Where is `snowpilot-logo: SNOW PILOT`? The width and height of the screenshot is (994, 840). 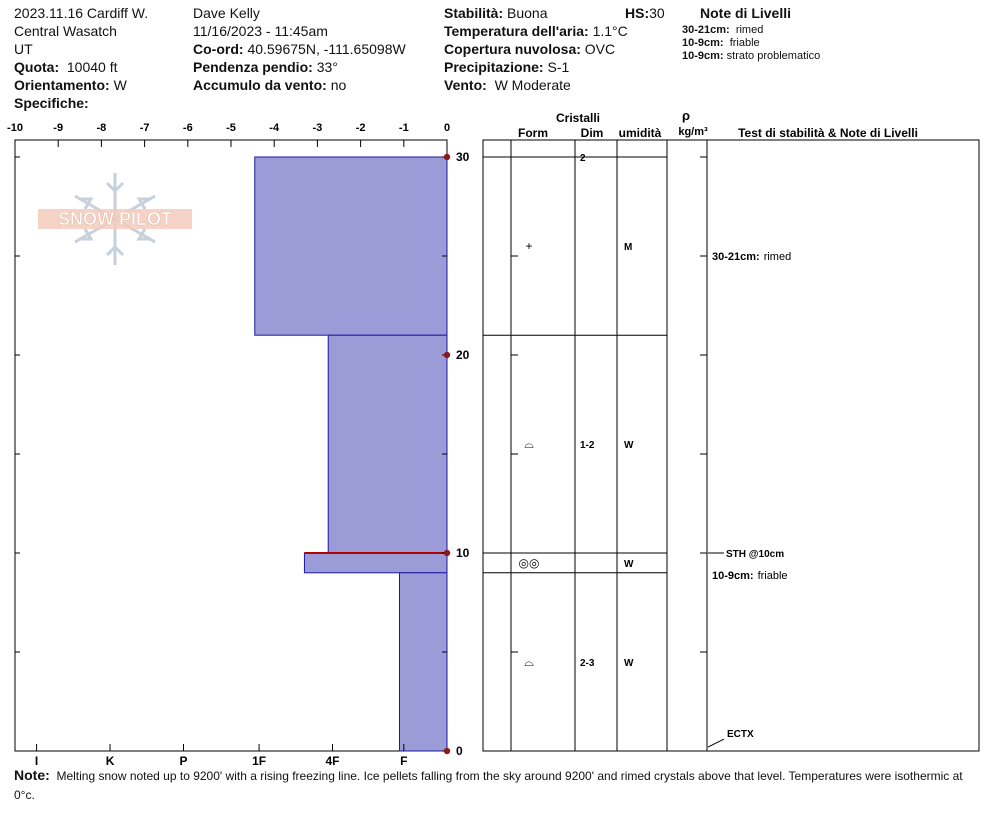 snowpilot-logo: SNOW PILOT is located at coordinates (115, 219).